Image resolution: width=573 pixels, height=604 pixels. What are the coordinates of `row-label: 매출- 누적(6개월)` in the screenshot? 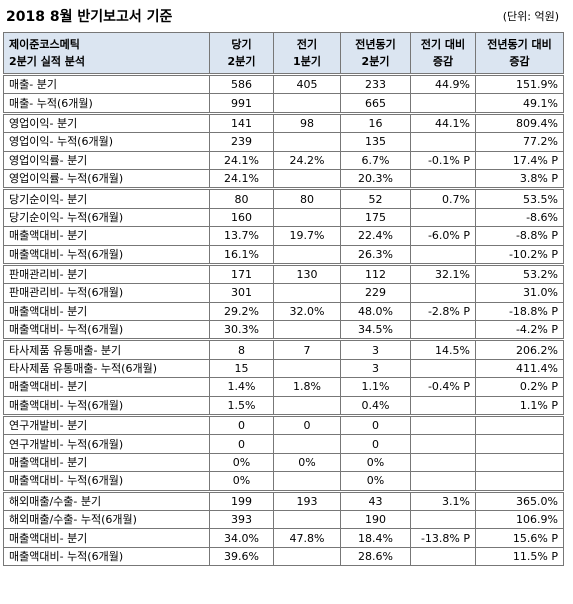 It's located at (106, 103).